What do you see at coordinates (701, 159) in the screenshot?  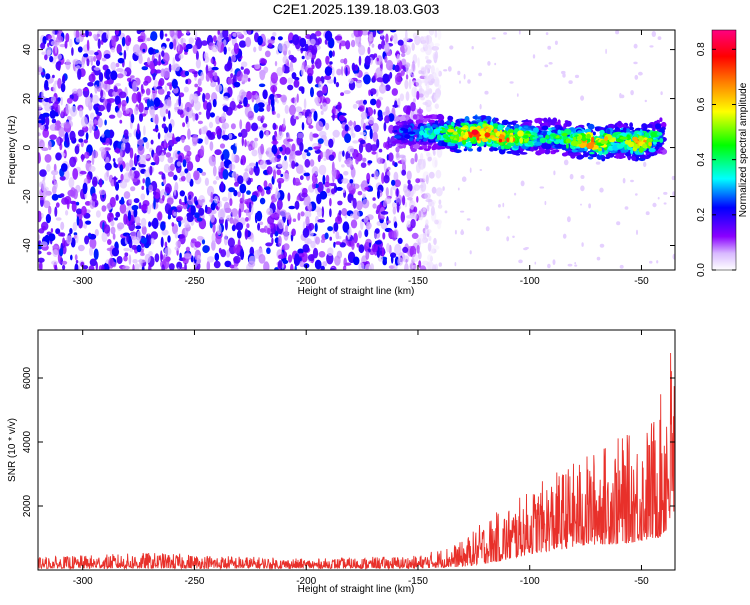 I see `colorbar-tick-label: 0.4` at bounding box center [701, 159].